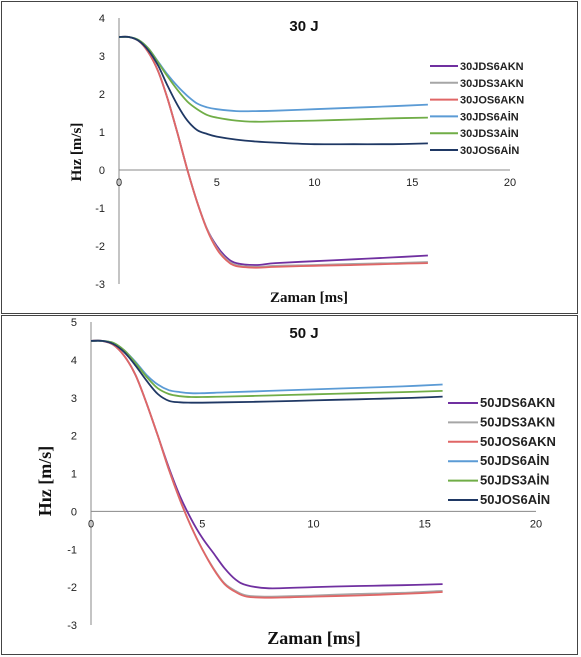  I want to click on series-line-30jos6ai̇n, so click(273, 90).